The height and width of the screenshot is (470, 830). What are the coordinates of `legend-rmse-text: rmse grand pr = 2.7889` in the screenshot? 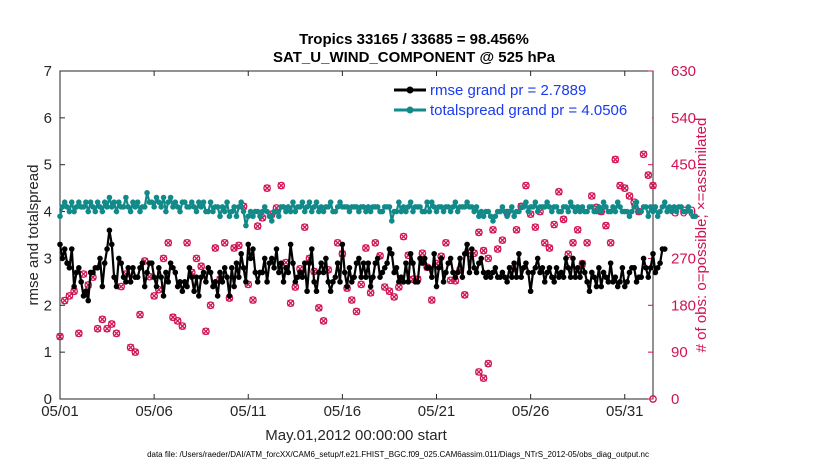 It's located at (508, 90).